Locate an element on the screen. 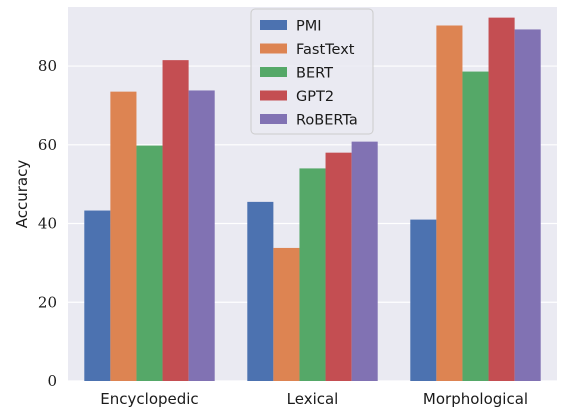  bar-bert-lexical is located at coordinates (312, 274).